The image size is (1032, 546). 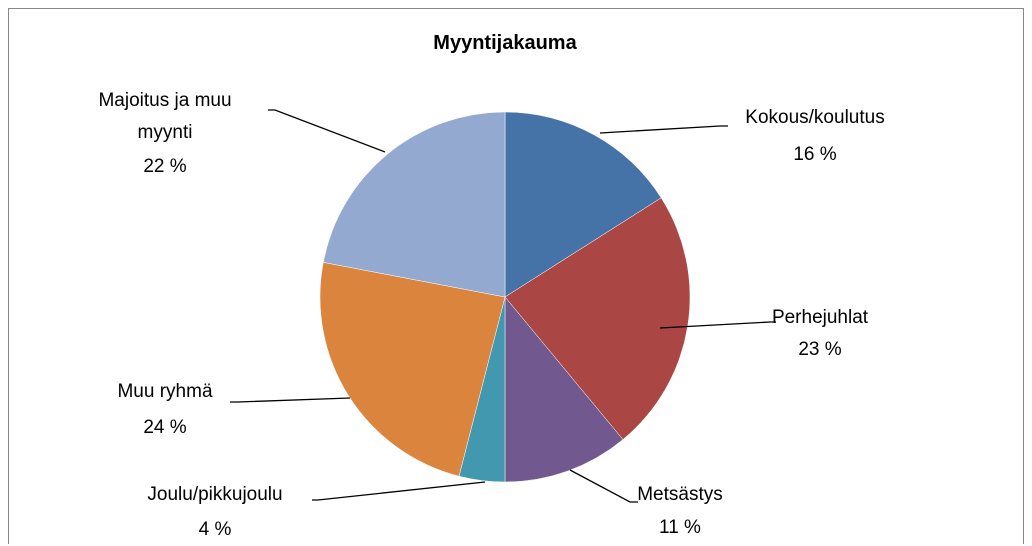 What do you see at coordinates (820, 317) in the screenshot?
I see `slice-label: Perhejuhlat` at bounding box center [820, 317].